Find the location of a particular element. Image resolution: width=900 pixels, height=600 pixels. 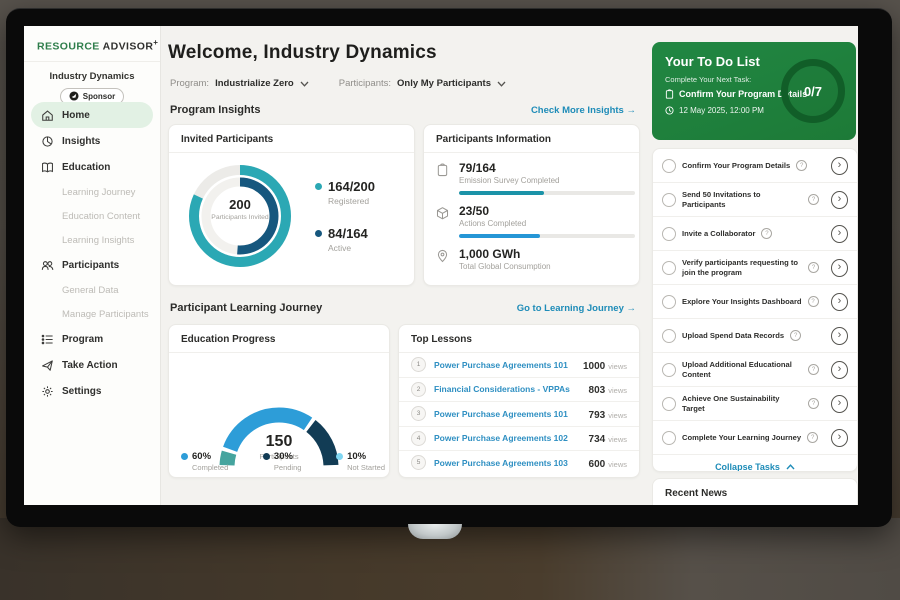

lesson-views: 803 is located at coordinates (597, 391).